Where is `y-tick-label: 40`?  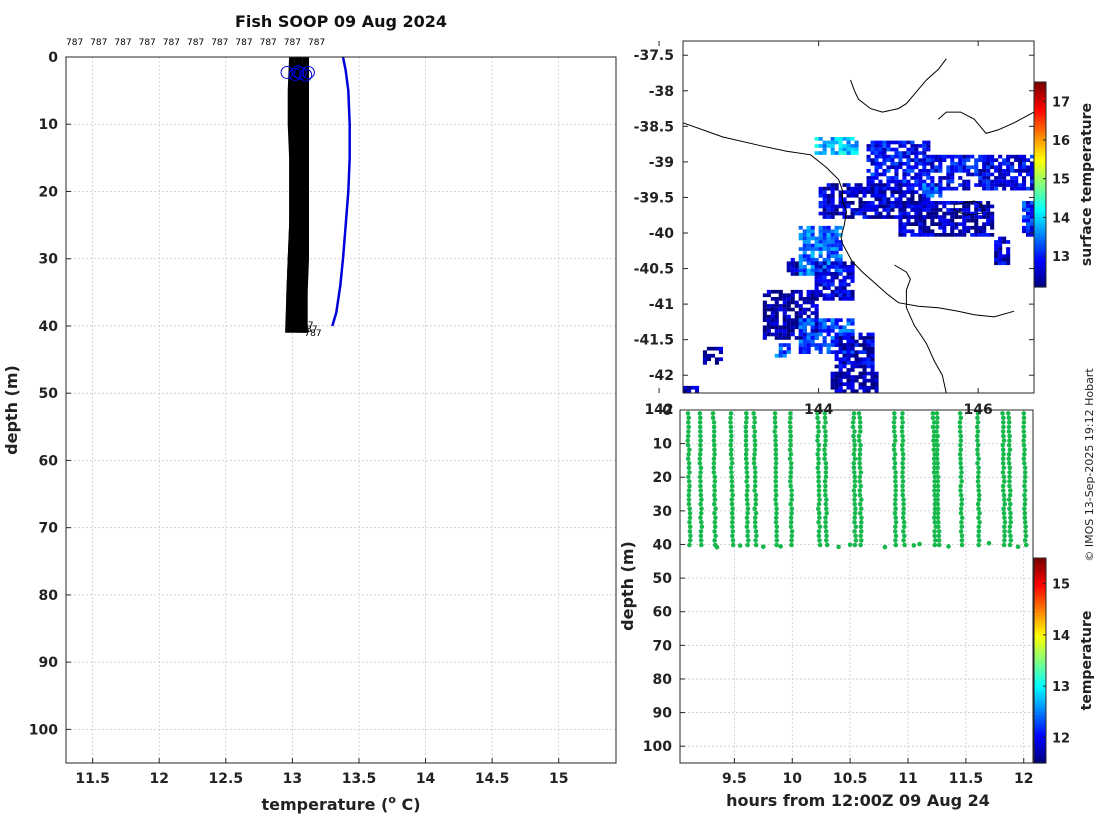 y-tick-label: 40 is located at coordinates (663, 545).